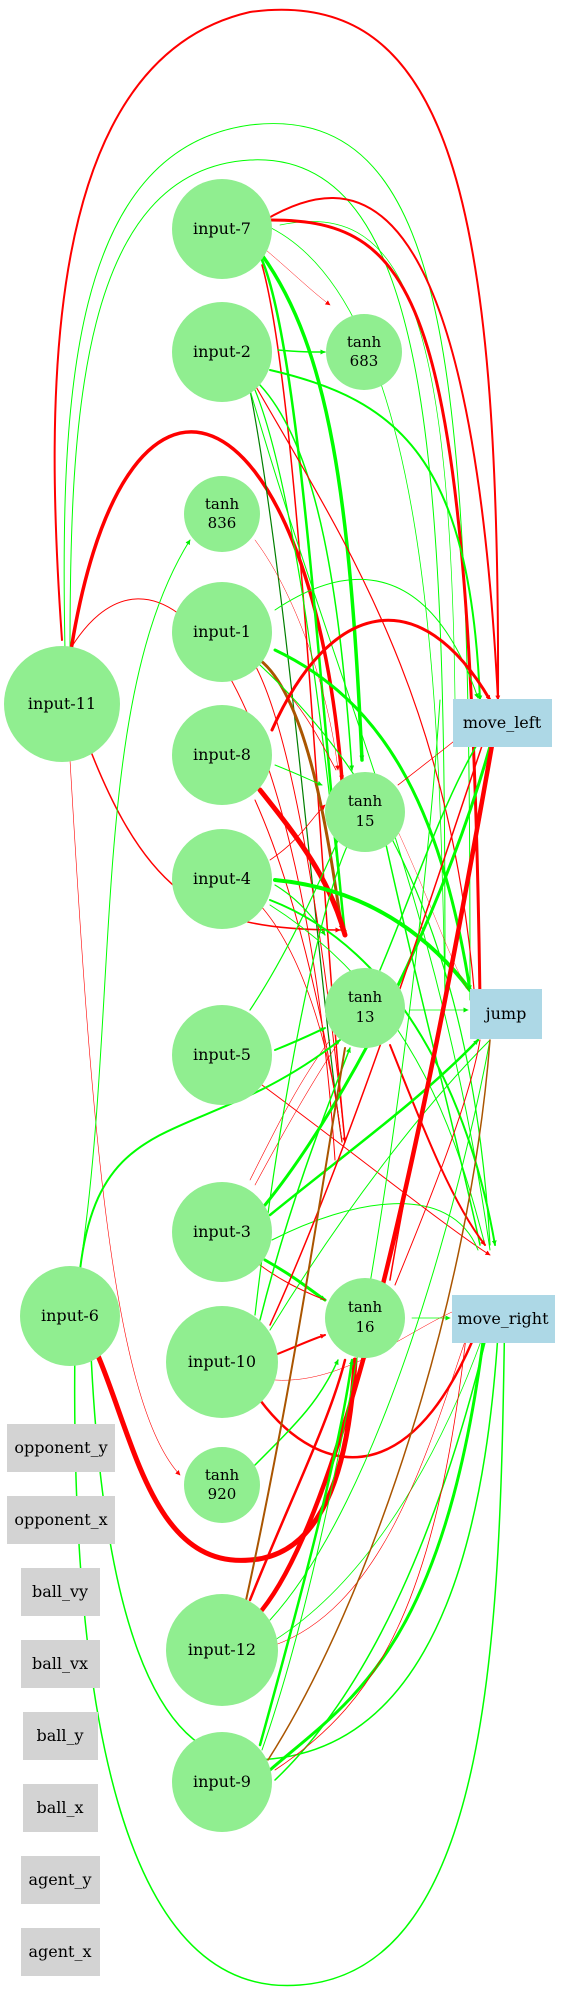 The height and width of the screenshot is (1995, 562). Describe the element at coordinates (59, 1807) in the screenshot. I see `node-ball-x-label: ball_x` at that location.